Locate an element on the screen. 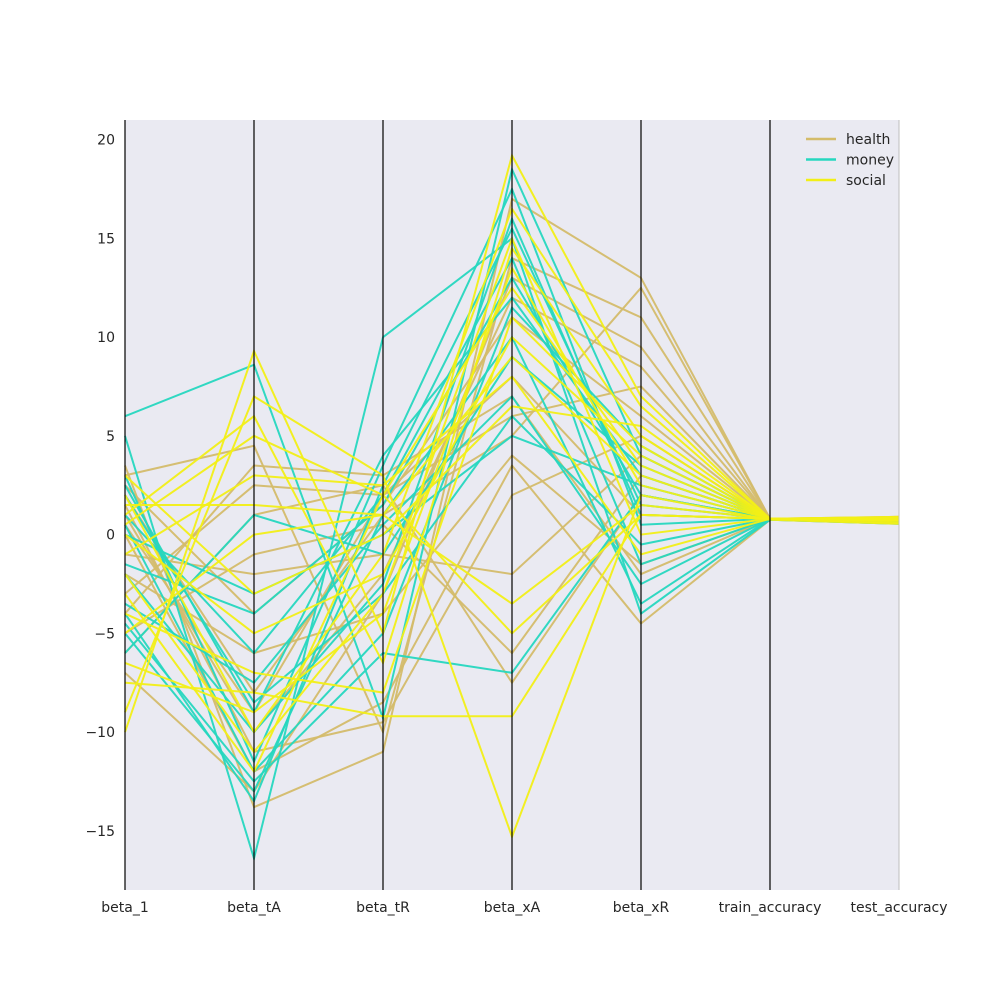 This screenshot has width=1000, height=1000. legend-label-money: money is located at coordinates (870, 161).